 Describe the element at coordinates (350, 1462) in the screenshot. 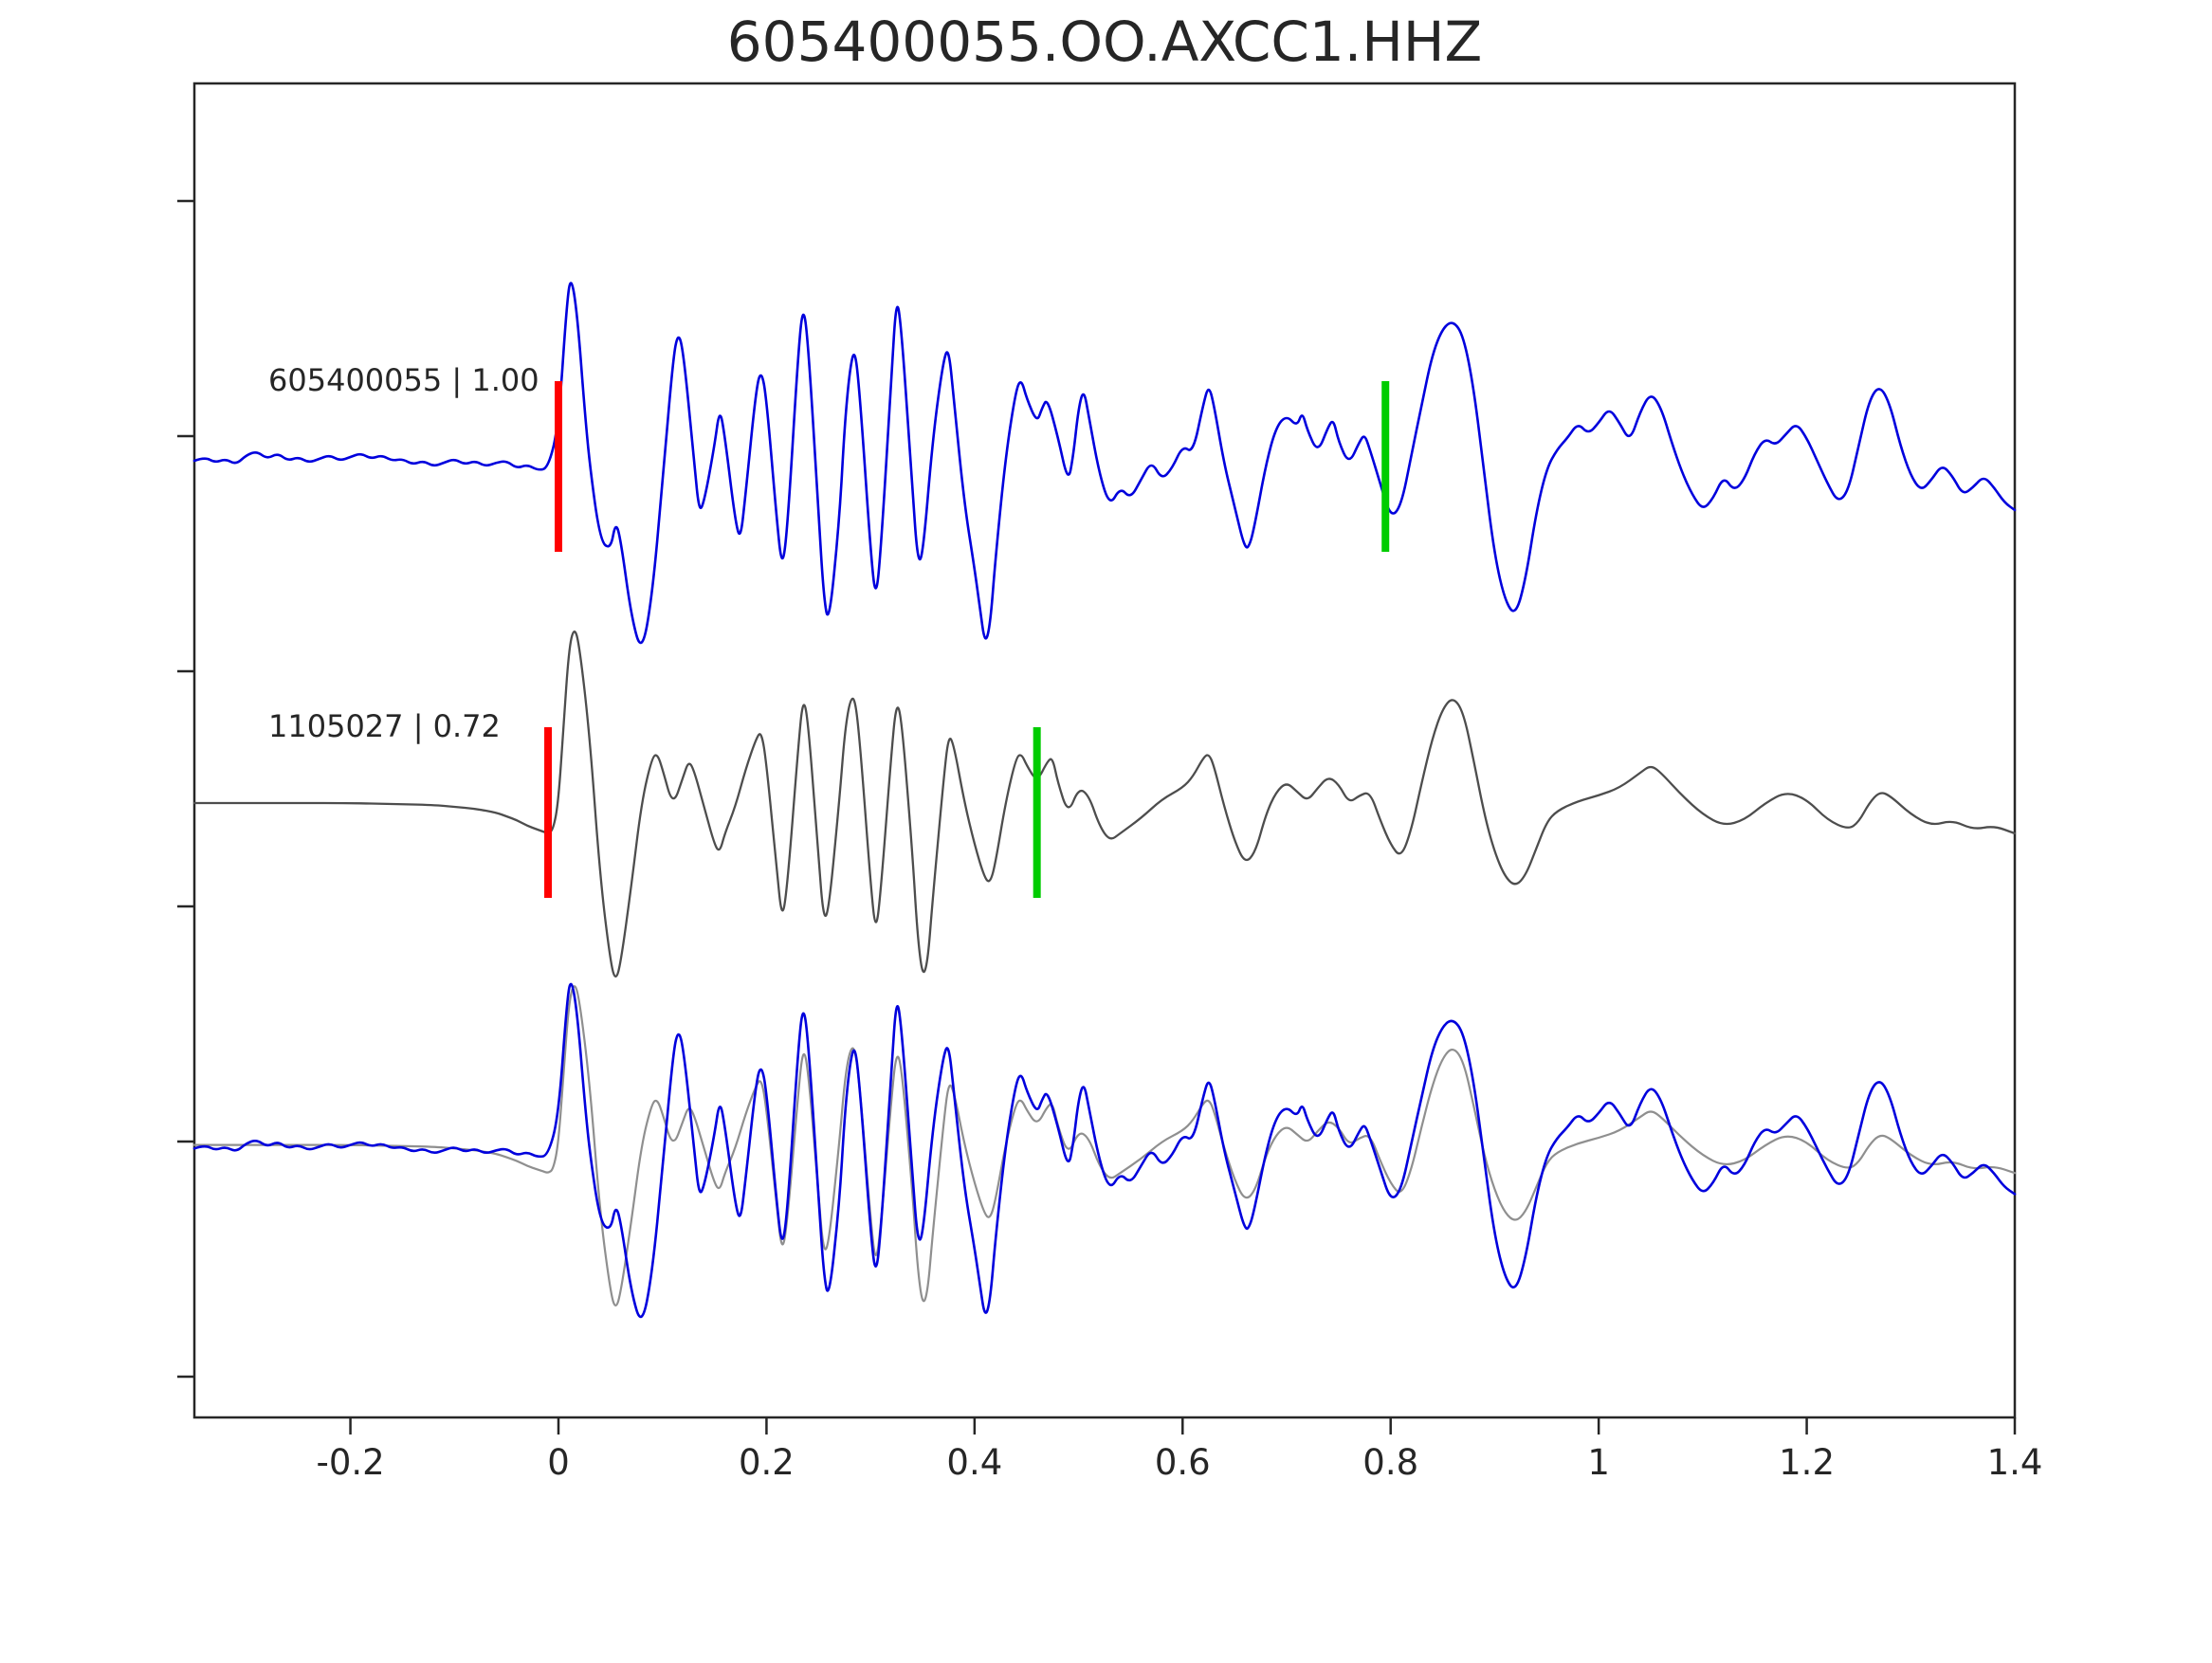

I see `x-tick-label: -0.2` at that location.